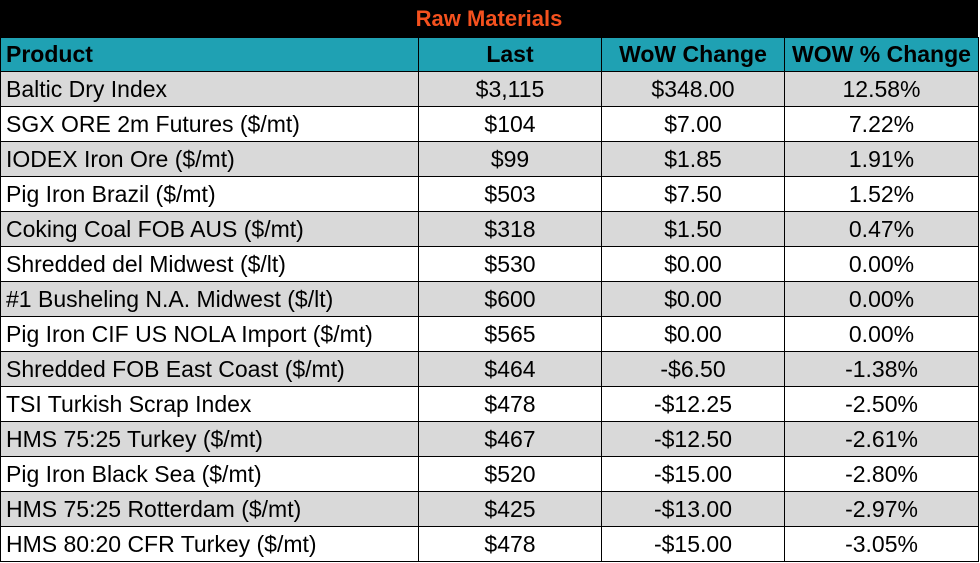 Image resolution: width=980 pixels, height=563 pixels. What do you see at coordinates (209, 124) in the screenshot?
I see `cell-product: SGX ORE 2m Futures ($/mt)` at bounding box center [209, 124].